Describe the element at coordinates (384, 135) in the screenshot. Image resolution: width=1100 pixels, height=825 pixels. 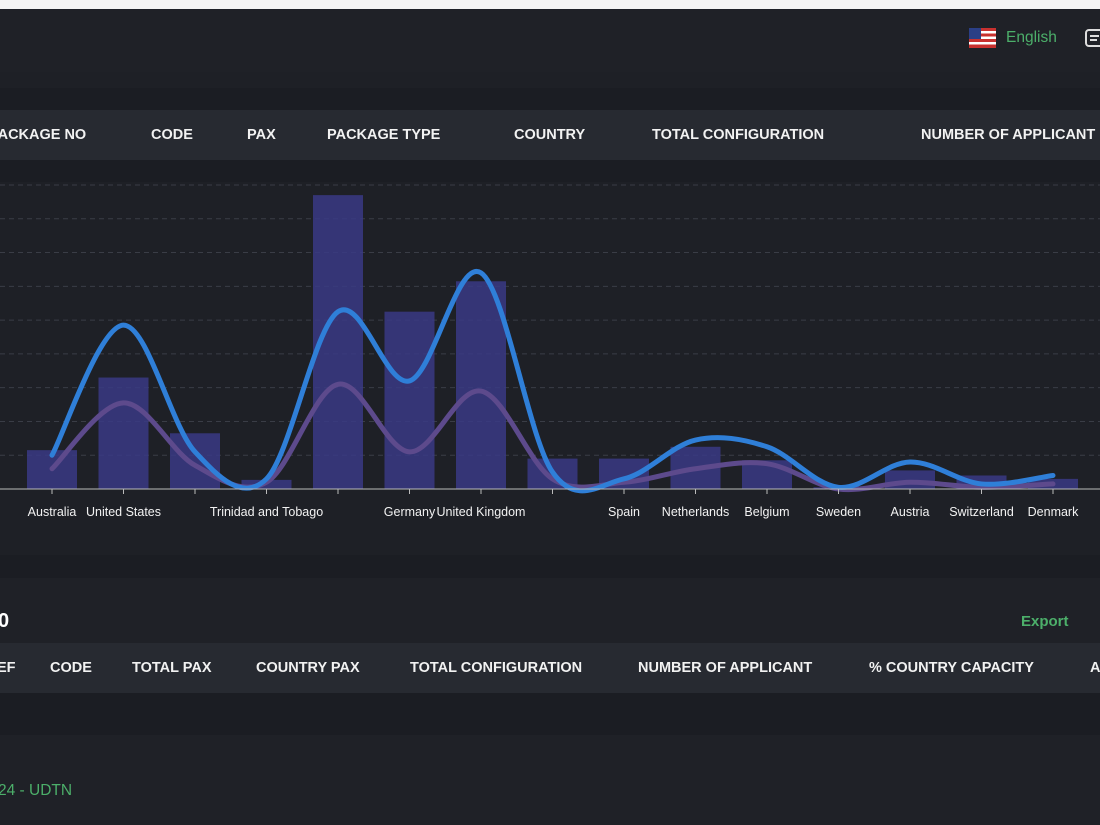
I see `column-header: PACKAGE TYPE` at that location.